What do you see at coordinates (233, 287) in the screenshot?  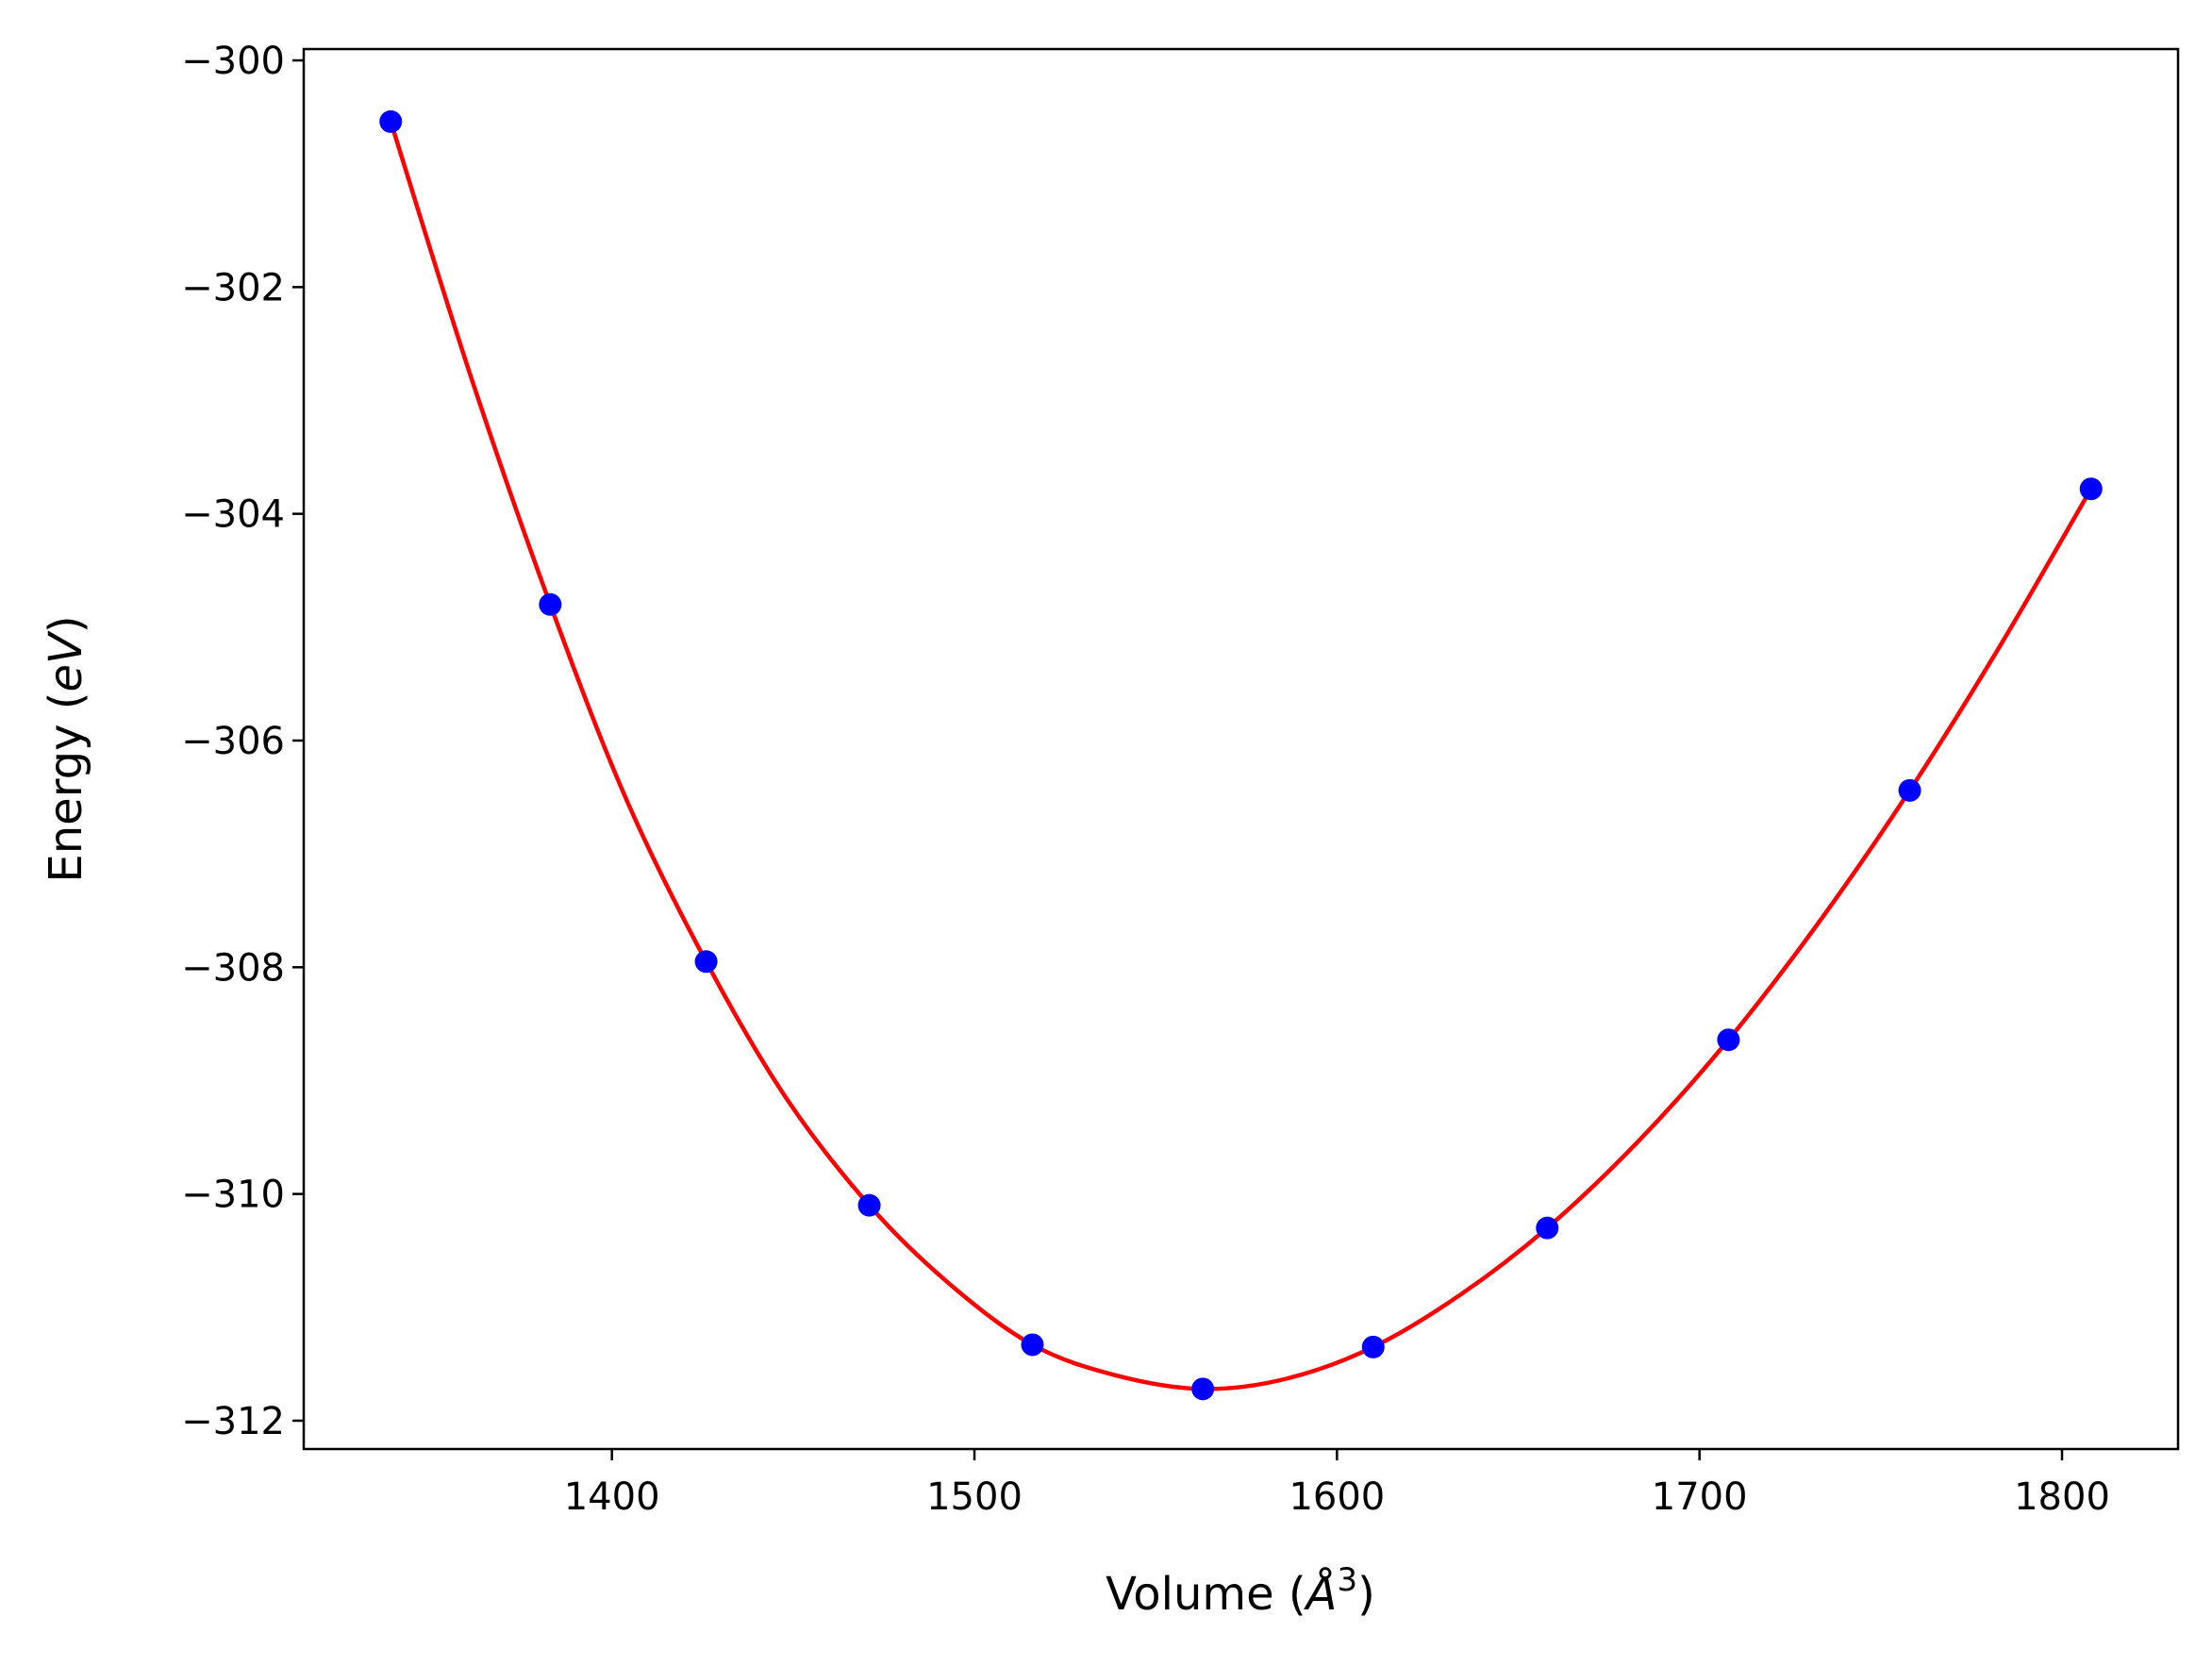 I see `y-tick-label: −302` at bounding box center [233, 287].